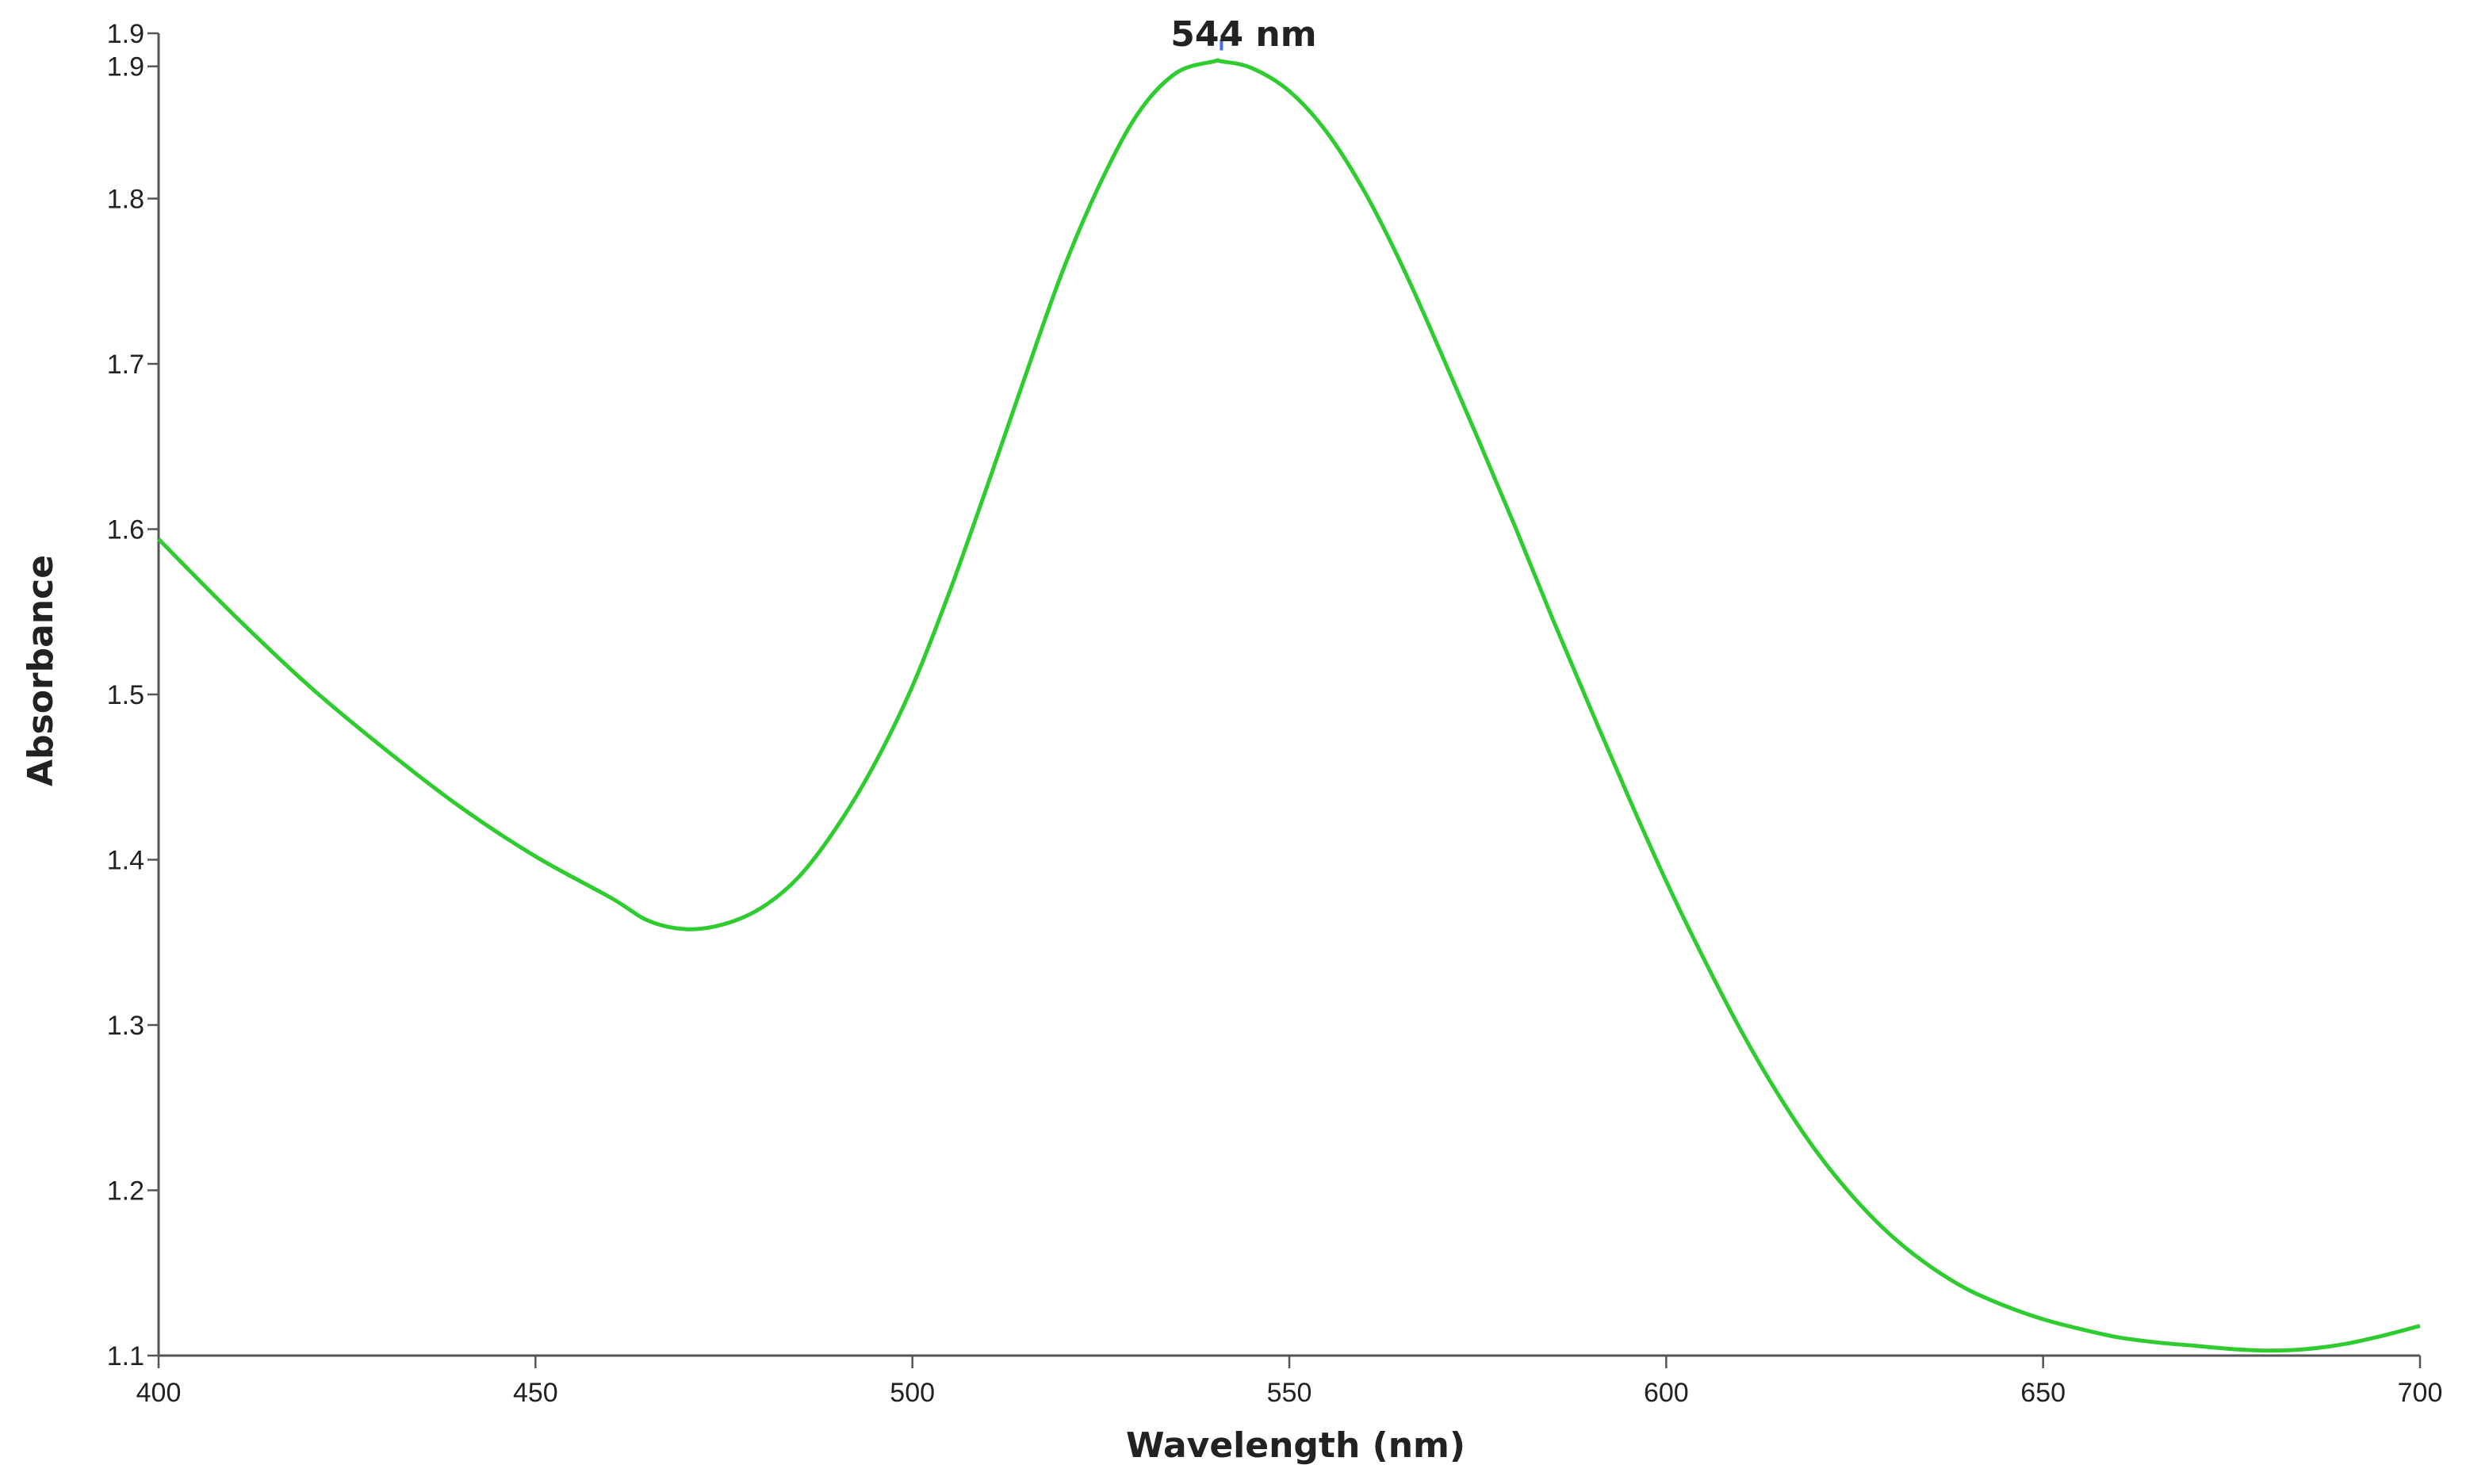 This screenshot has width=2466, height=1484. What do you see at coordinates (2420, 1393) in the screenshot?
I see `x-tick-label: 700` at bounding box center [2420, 1393].